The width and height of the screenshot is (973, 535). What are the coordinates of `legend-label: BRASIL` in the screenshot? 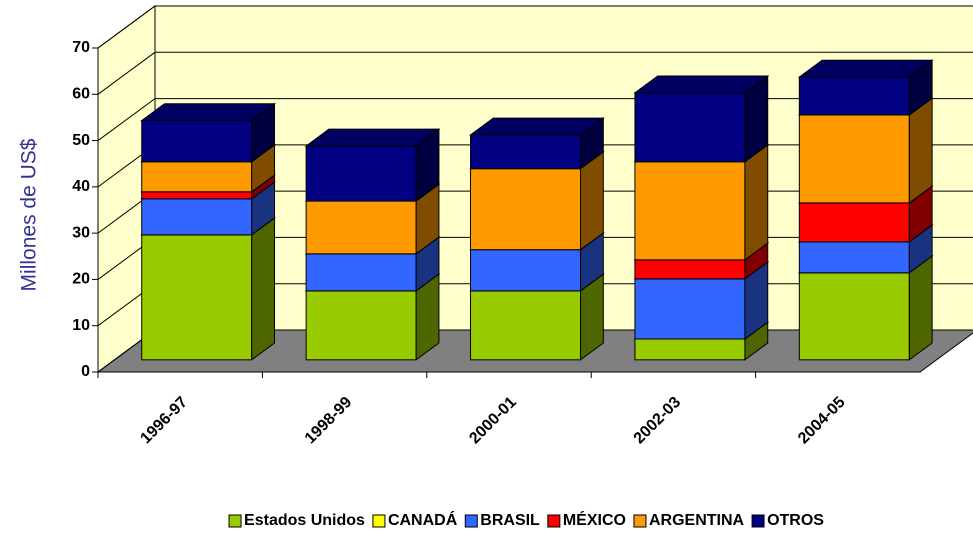 It's located at (510, 520).